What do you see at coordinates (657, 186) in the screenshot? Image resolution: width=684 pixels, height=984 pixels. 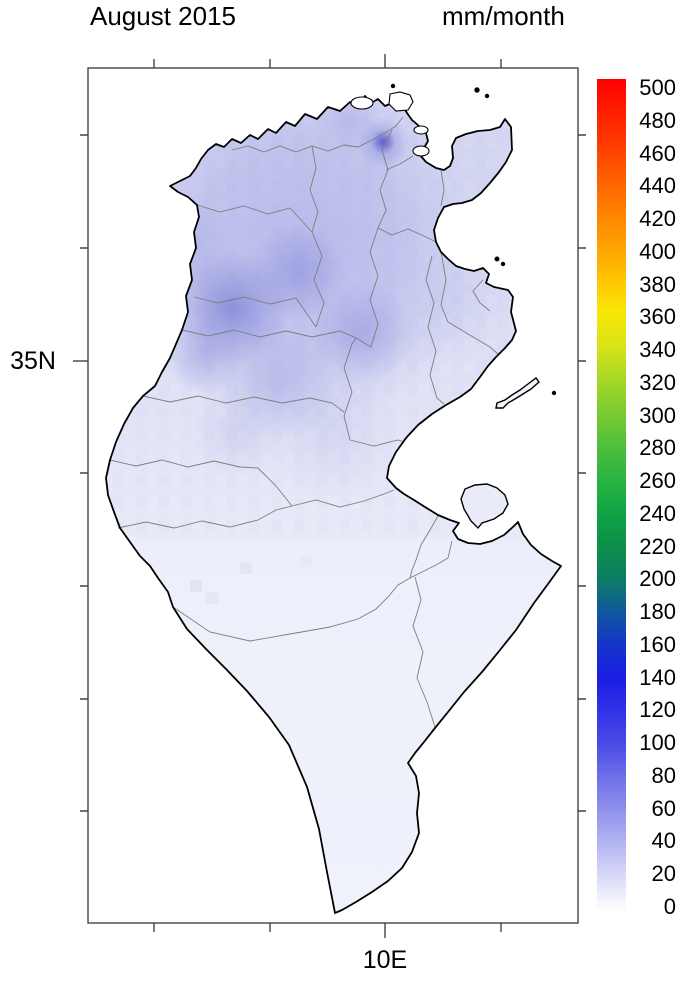 I see `colorbar-tick-label: 440` at bounding box center [657, 186].